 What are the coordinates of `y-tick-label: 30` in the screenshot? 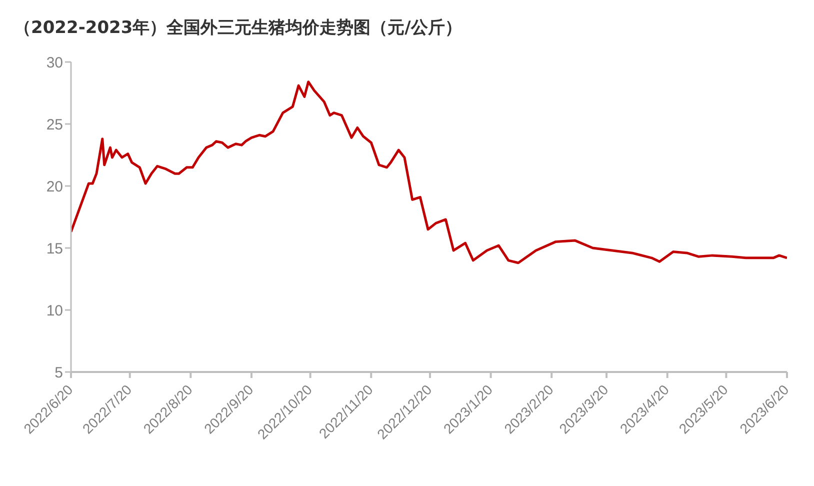 It's located at (54, 63).